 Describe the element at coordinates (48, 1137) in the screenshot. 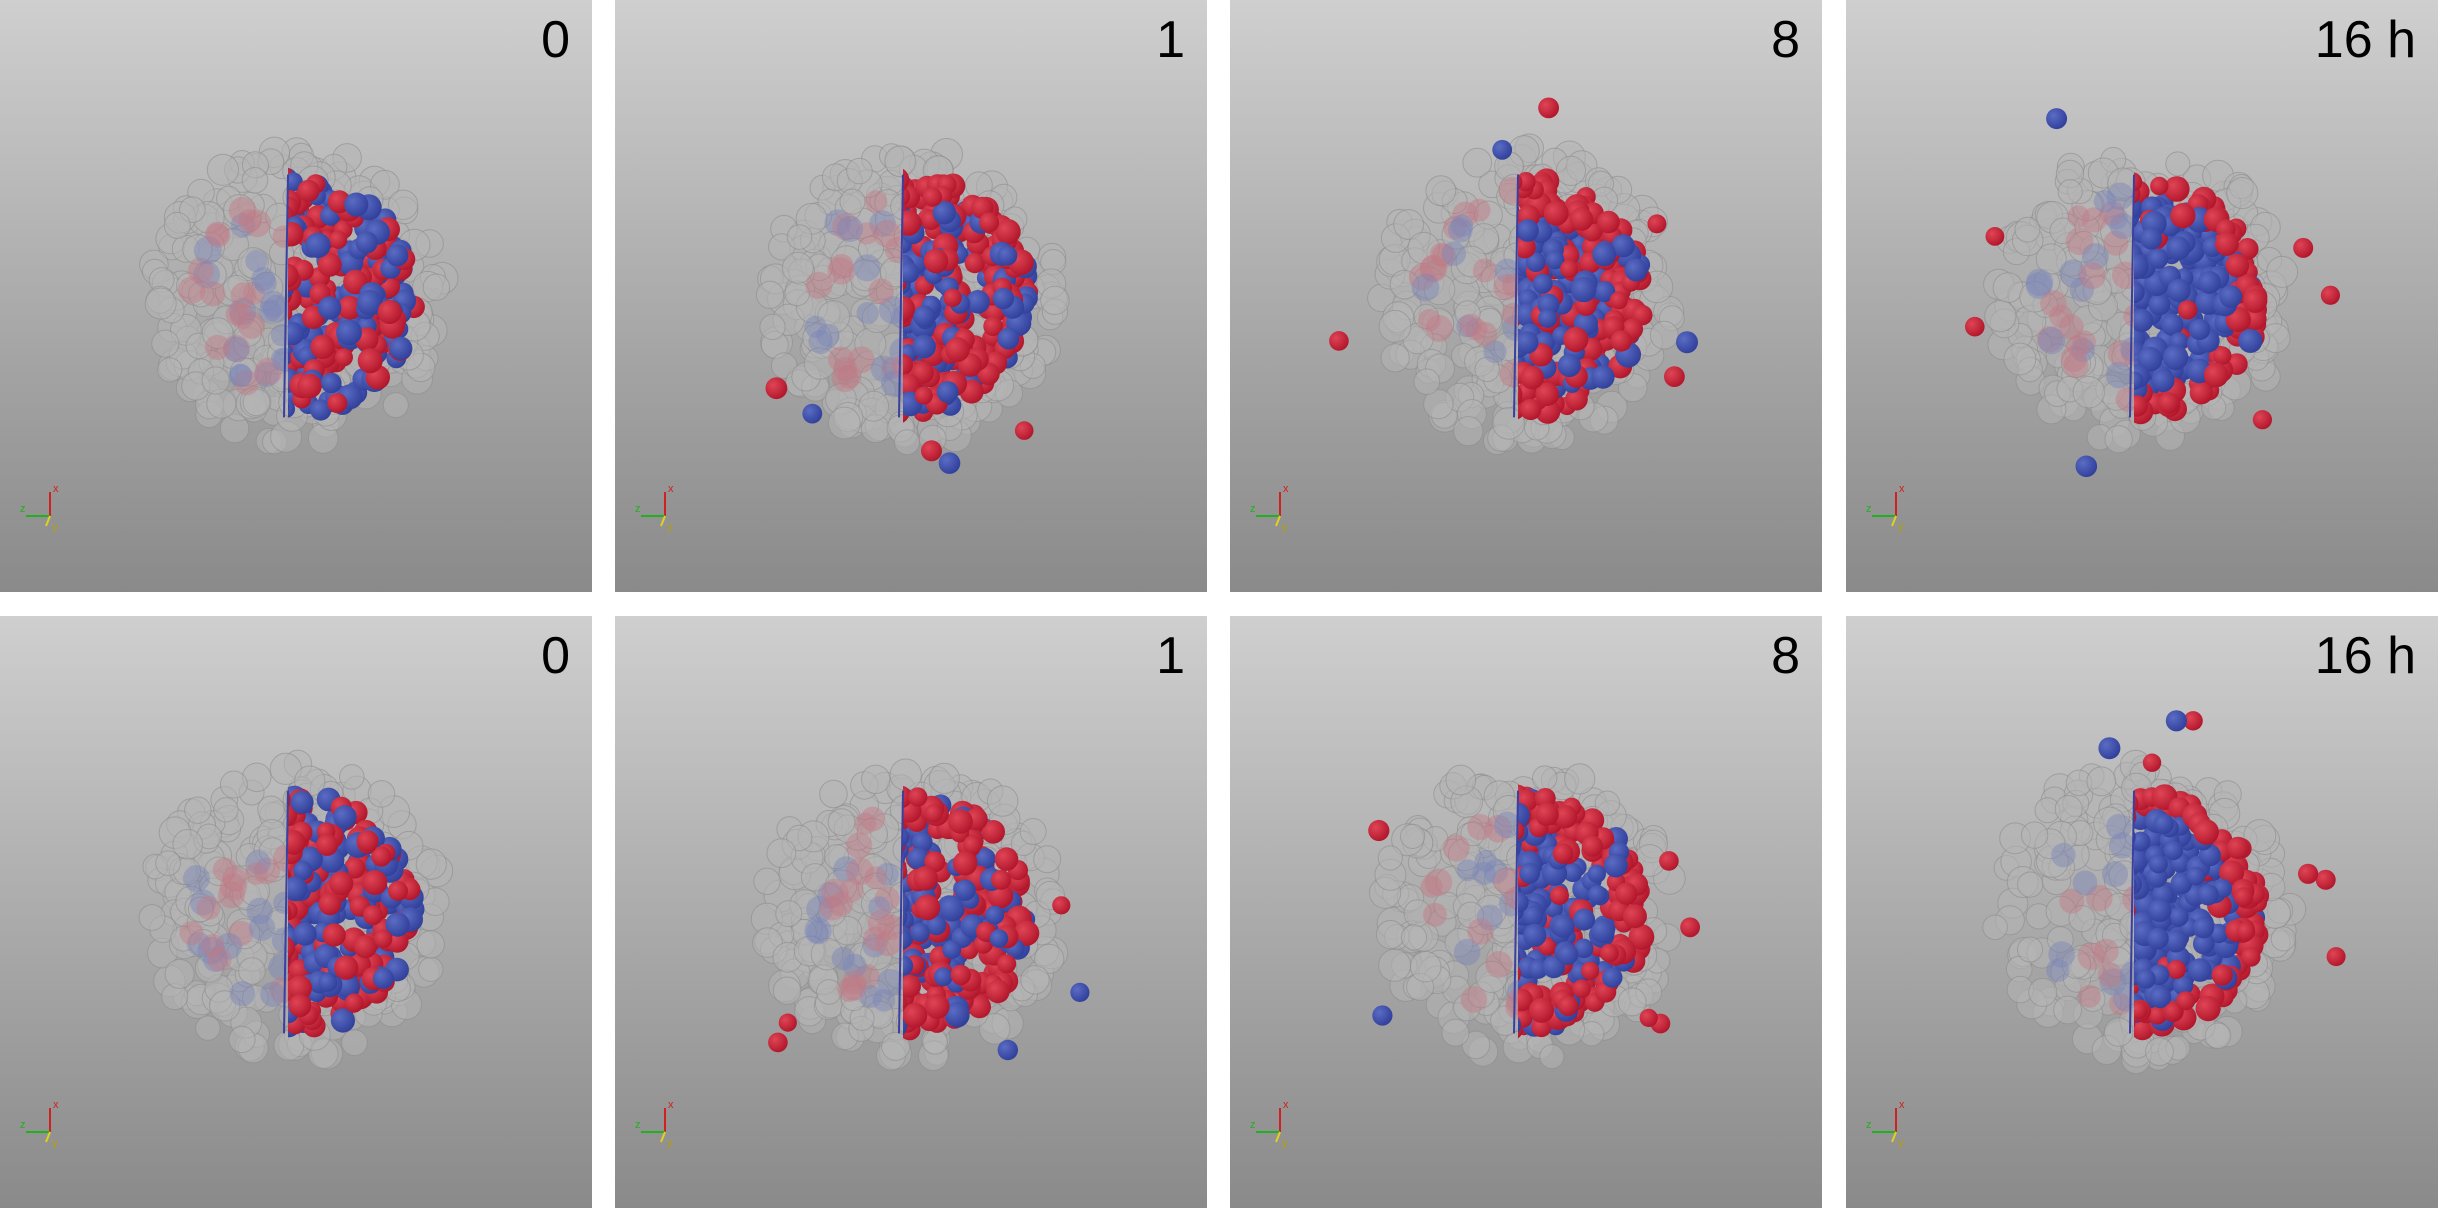

I see `axis-y-line` at that location.